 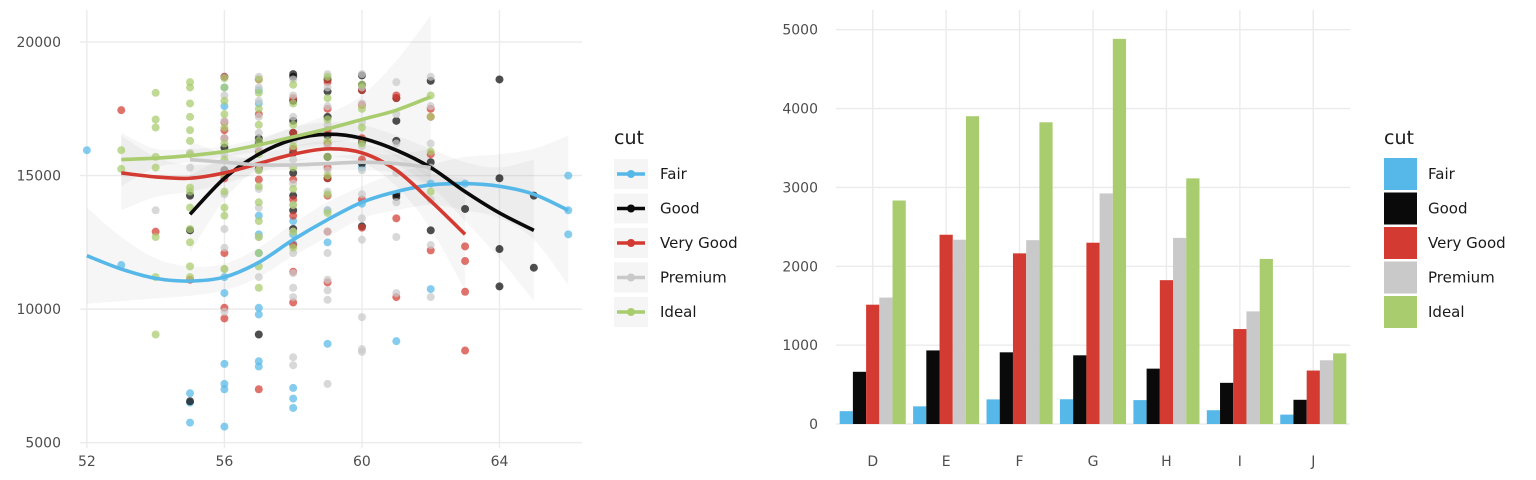 What do you see at coordinates (1180, 330) in the screenshot?
I see `bar-premium-h` at bounding box center [1180, 330].